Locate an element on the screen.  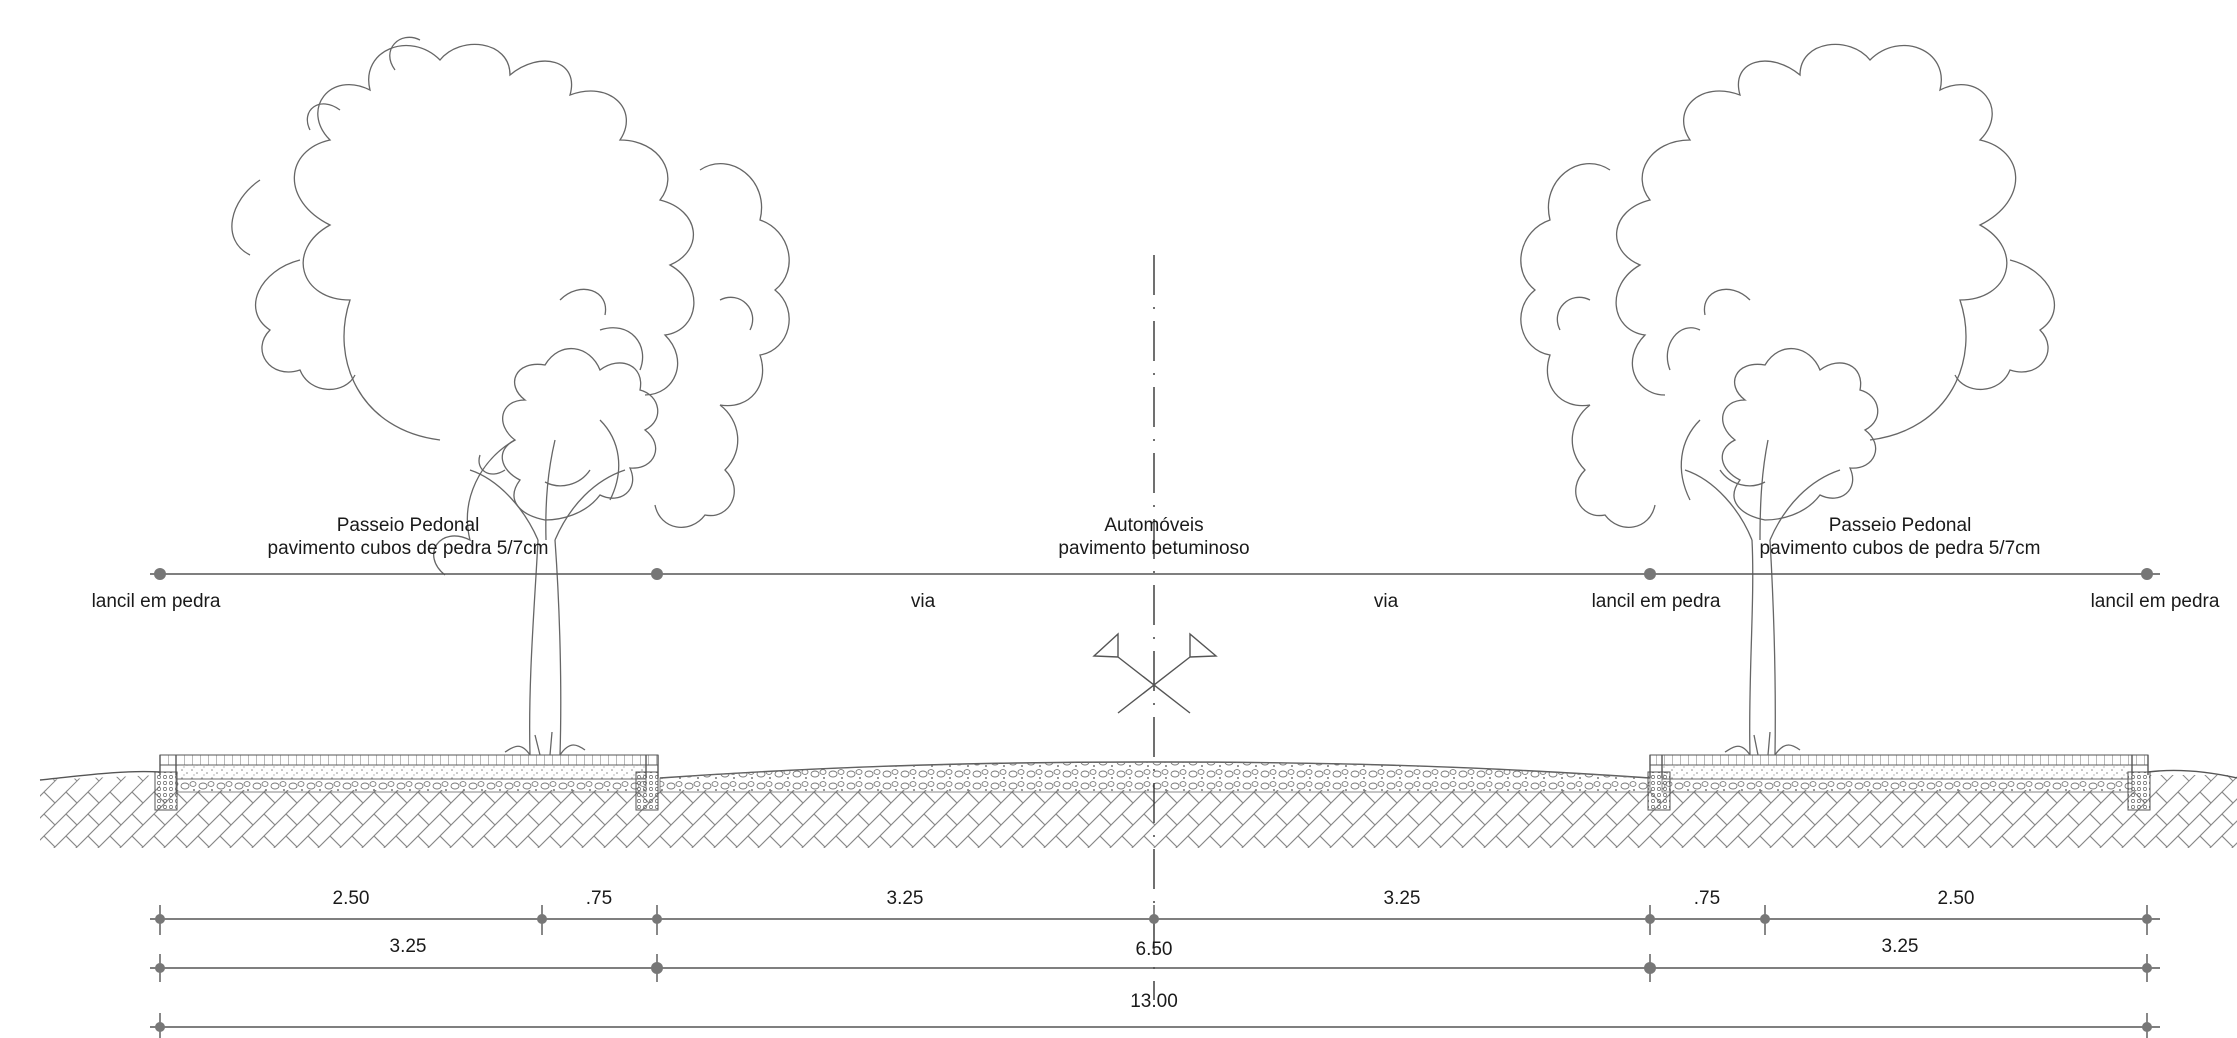
dimension-row-2: 3.25 6.50 3.25 is located at coordinates (1155, 959).